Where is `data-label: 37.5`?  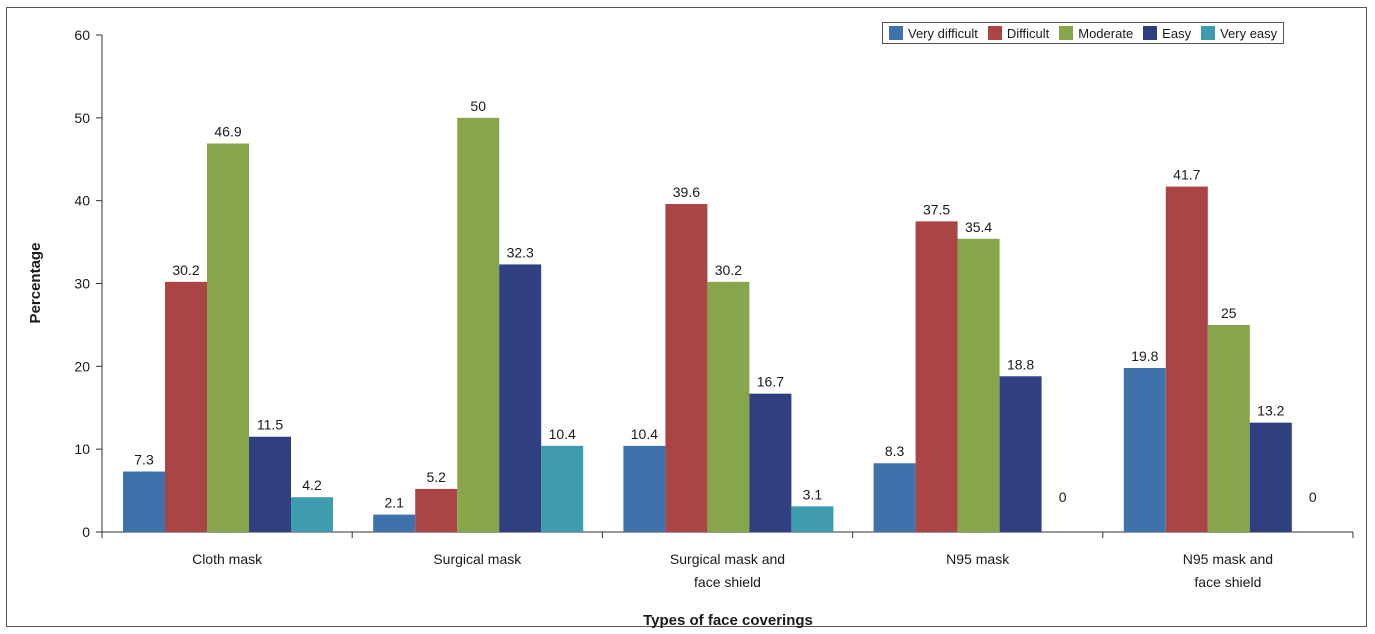 data-label: 37.5 is located at coordinates (936, 209).